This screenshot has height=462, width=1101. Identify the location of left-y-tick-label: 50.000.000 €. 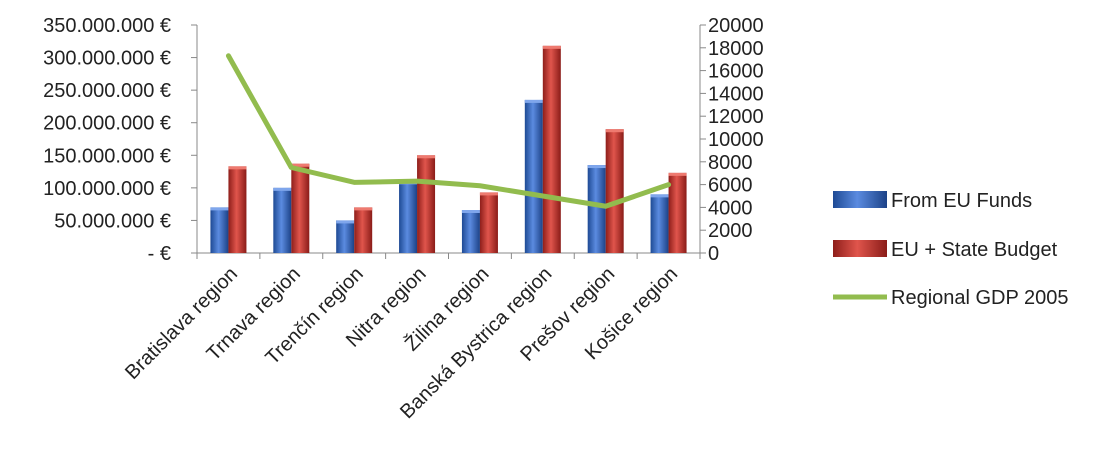
(112, 221).